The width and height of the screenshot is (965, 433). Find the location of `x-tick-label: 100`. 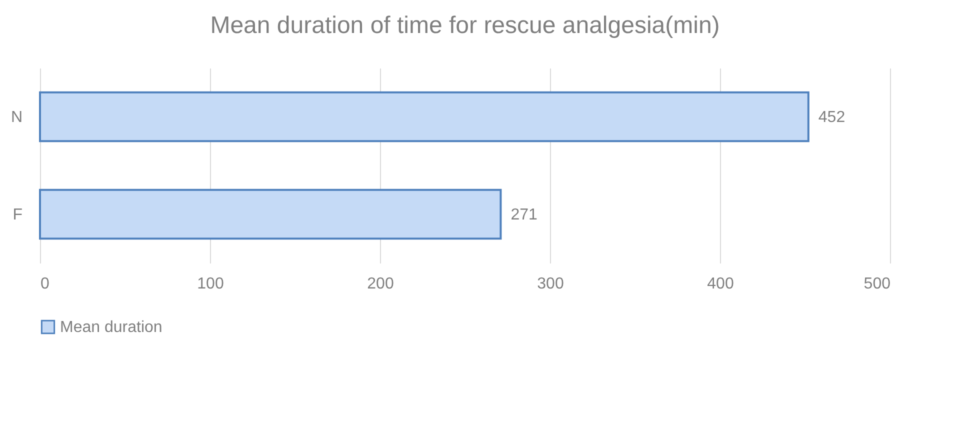

x-tick-label: 100 is located at coordinates (210, 284).